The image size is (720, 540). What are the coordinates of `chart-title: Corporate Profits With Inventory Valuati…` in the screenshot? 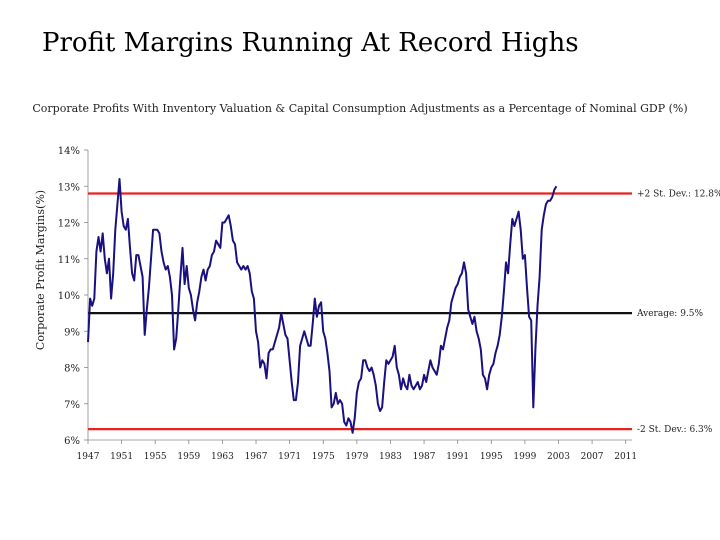 It's located at (360, 108).